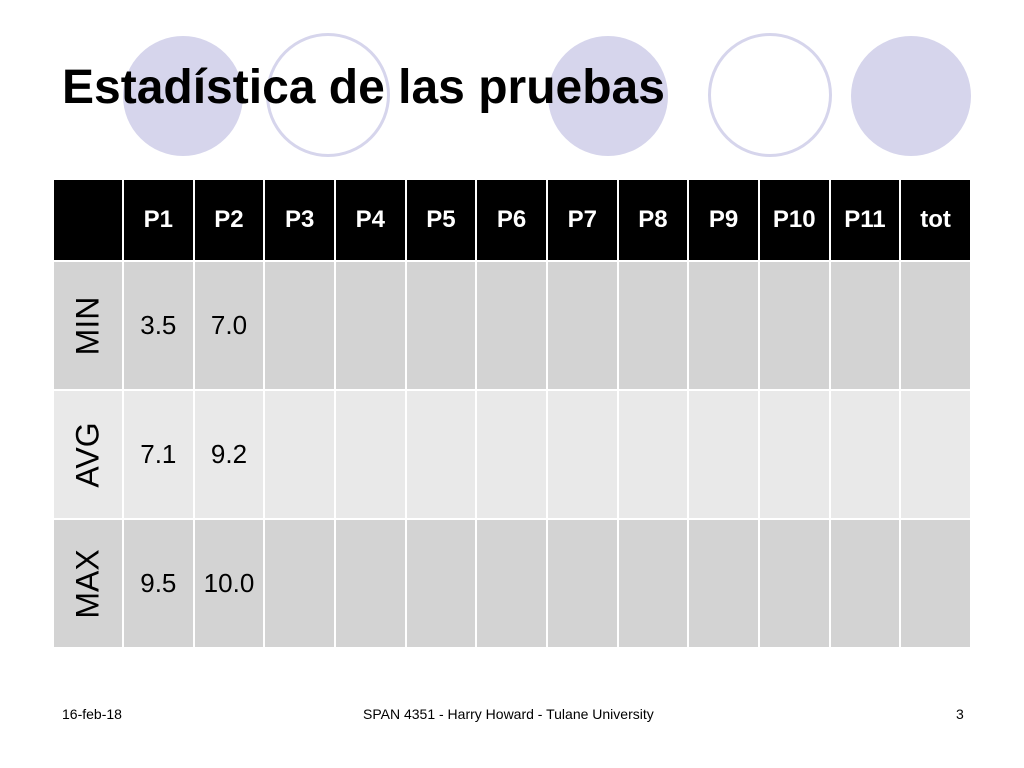  I want to click on header-cell-p3: P3, so click(299, 220).